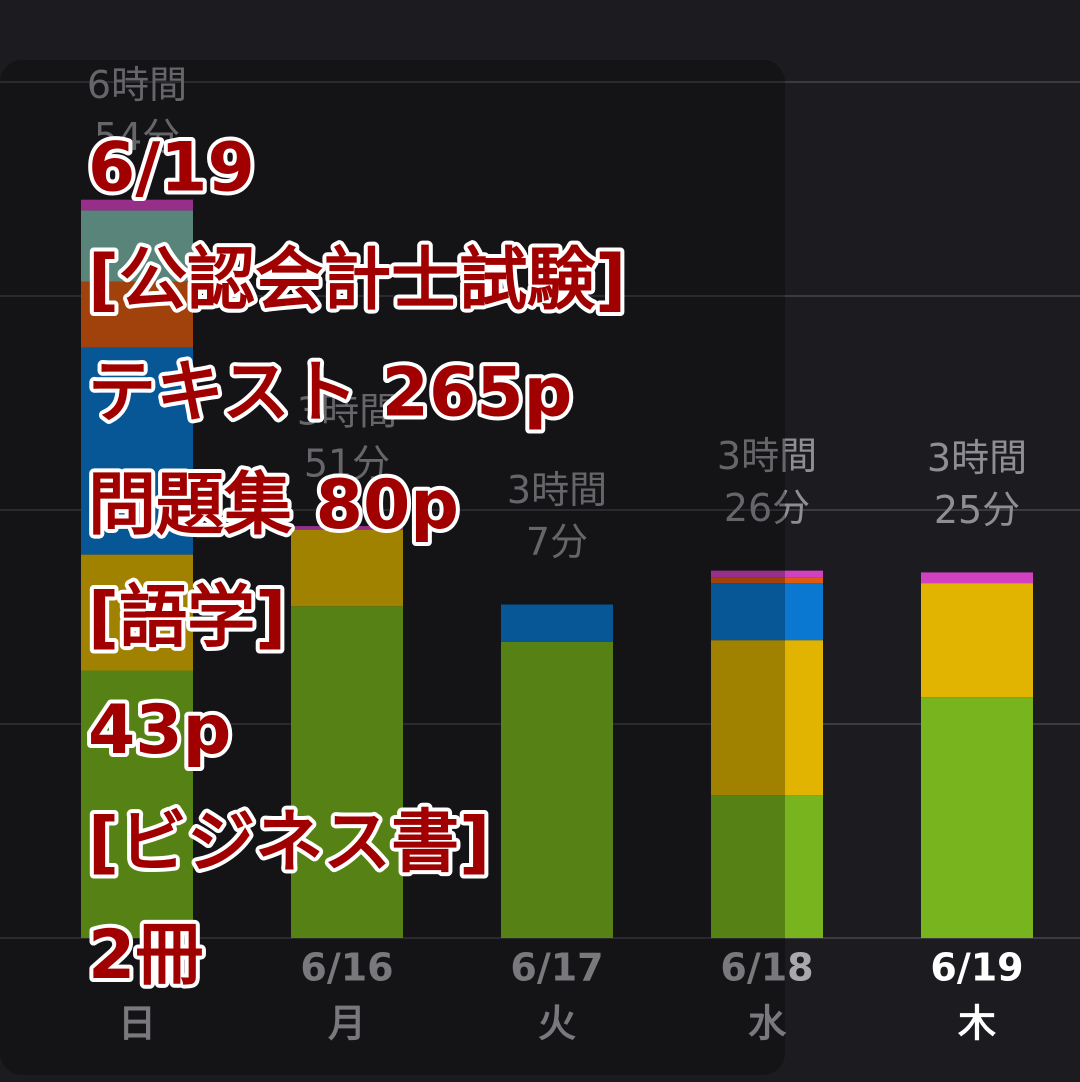 The image size is (1080, 1082). I want to click on total-label: 54分, so click(137, 137).